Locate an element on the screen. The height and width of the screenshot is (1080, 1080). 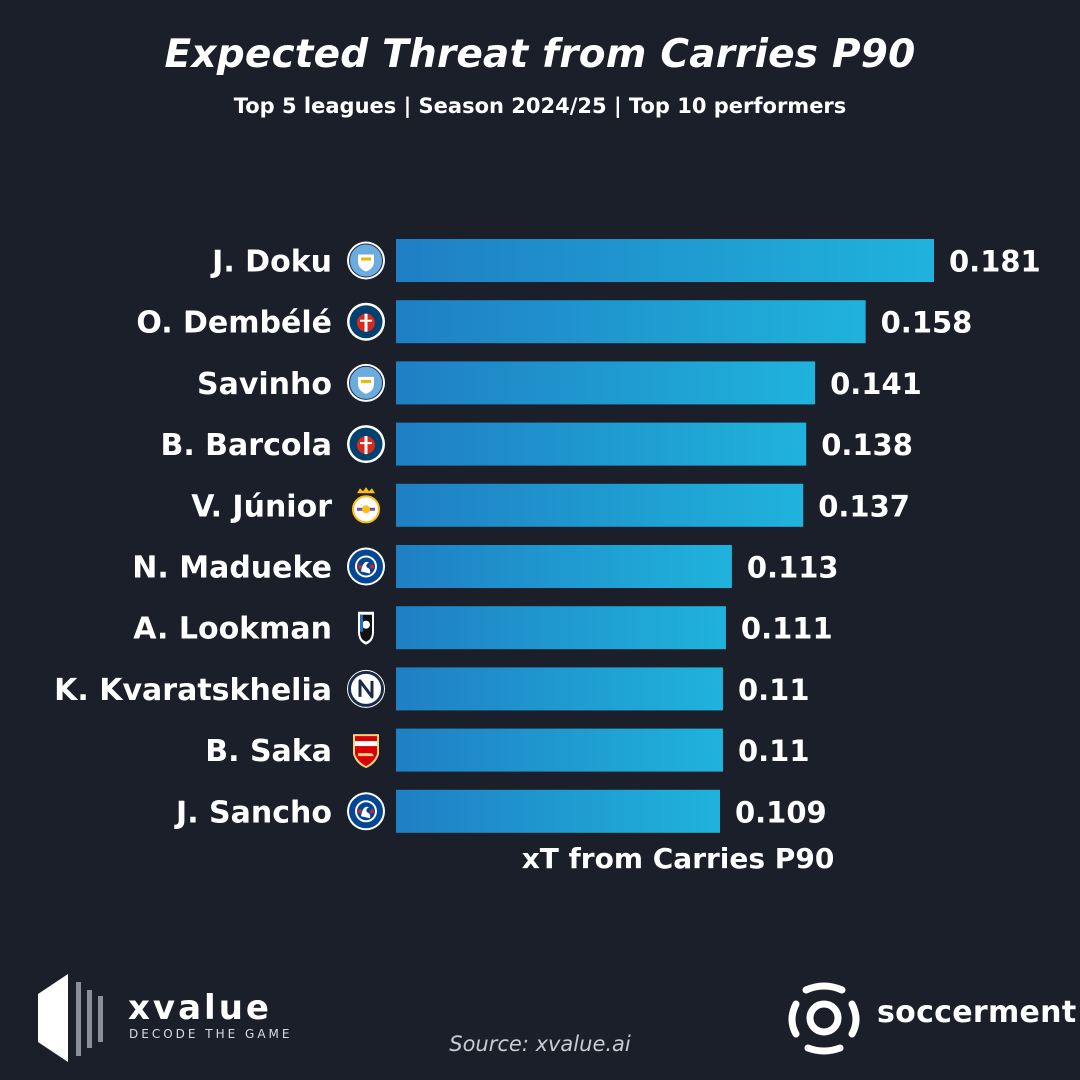
x-axis-label: xT from Carries P90 is located at coordinates (678, 858).